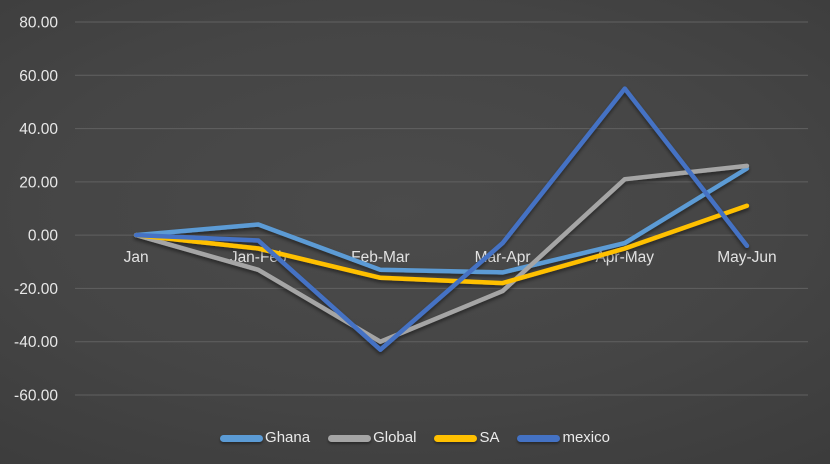  I want to click on legend-item-ghana: Ghana, so click(265, 438).